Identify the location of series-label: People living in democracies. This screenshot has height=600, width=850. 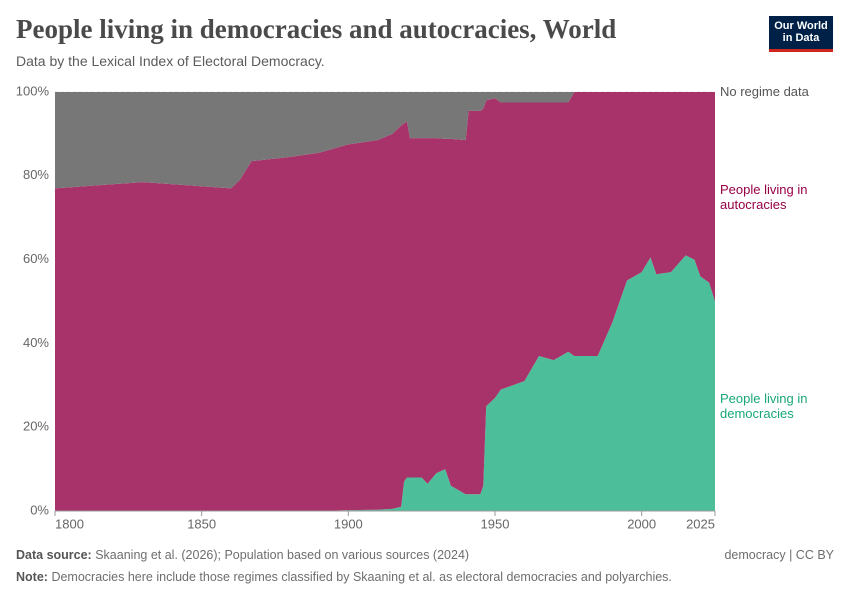
(764, 406).